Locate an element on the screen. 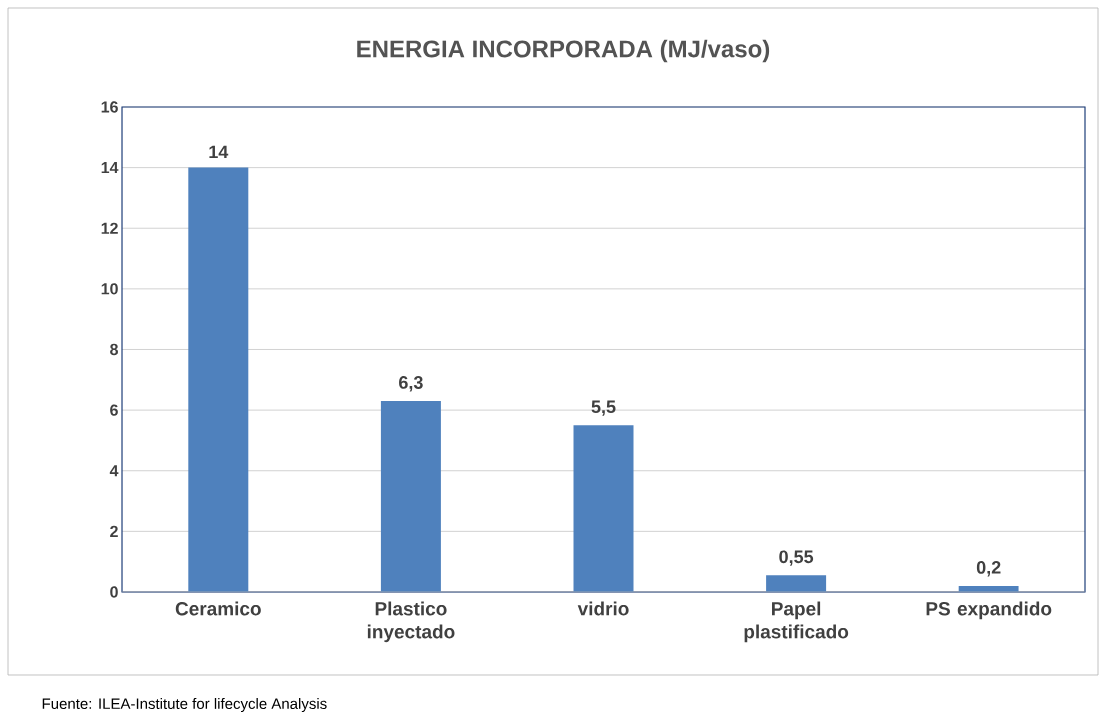 The width and height of the screenshot is (1106, 722). y-tick-label: 14 is located at coordinates (110, 168).